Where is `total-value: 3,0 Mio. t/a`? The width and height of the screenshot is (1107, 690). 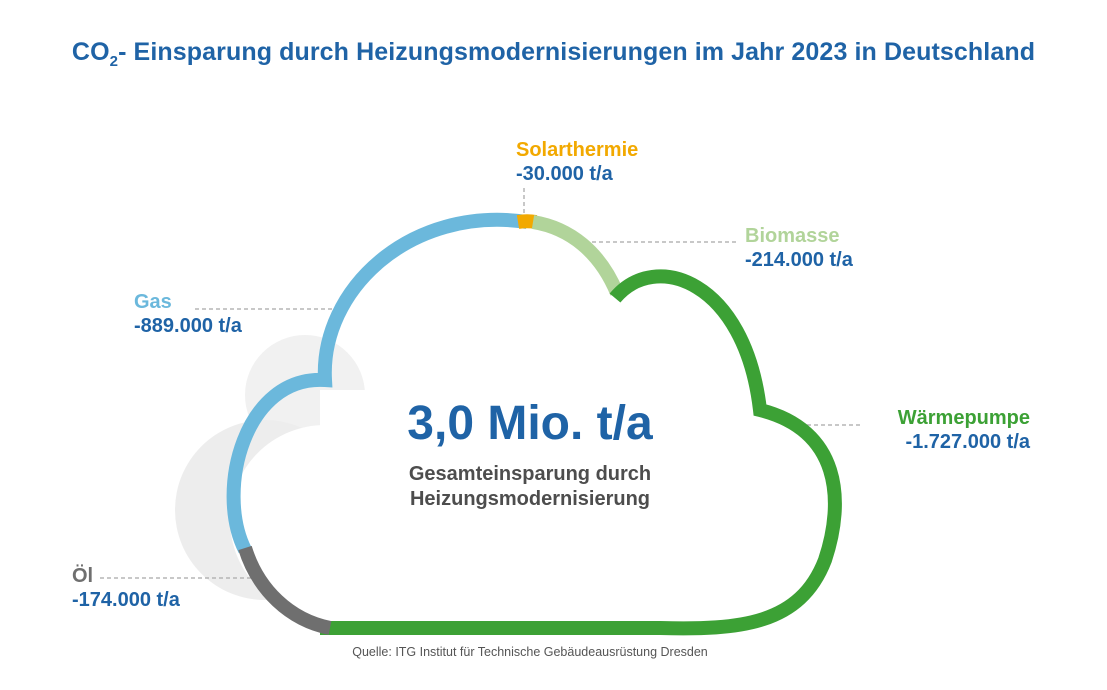
total-value: 3,0 Mio. t/a is located at coordinates (530, 423).